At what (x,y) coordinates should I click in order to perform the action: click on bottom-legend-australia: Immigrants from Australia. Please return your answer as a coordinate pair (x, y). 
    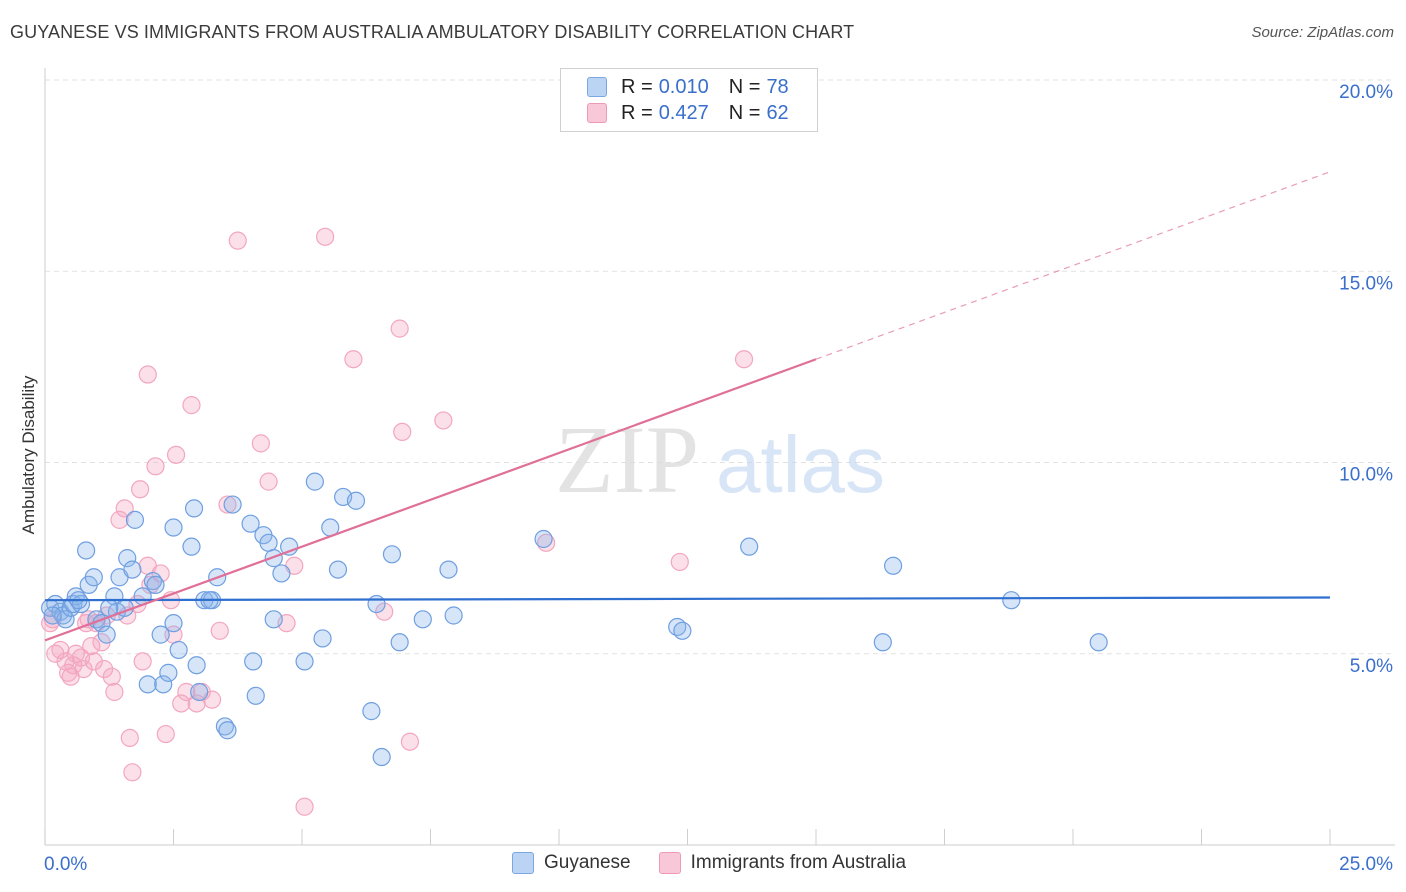
    Looking at the image, I should click on (782, 863).